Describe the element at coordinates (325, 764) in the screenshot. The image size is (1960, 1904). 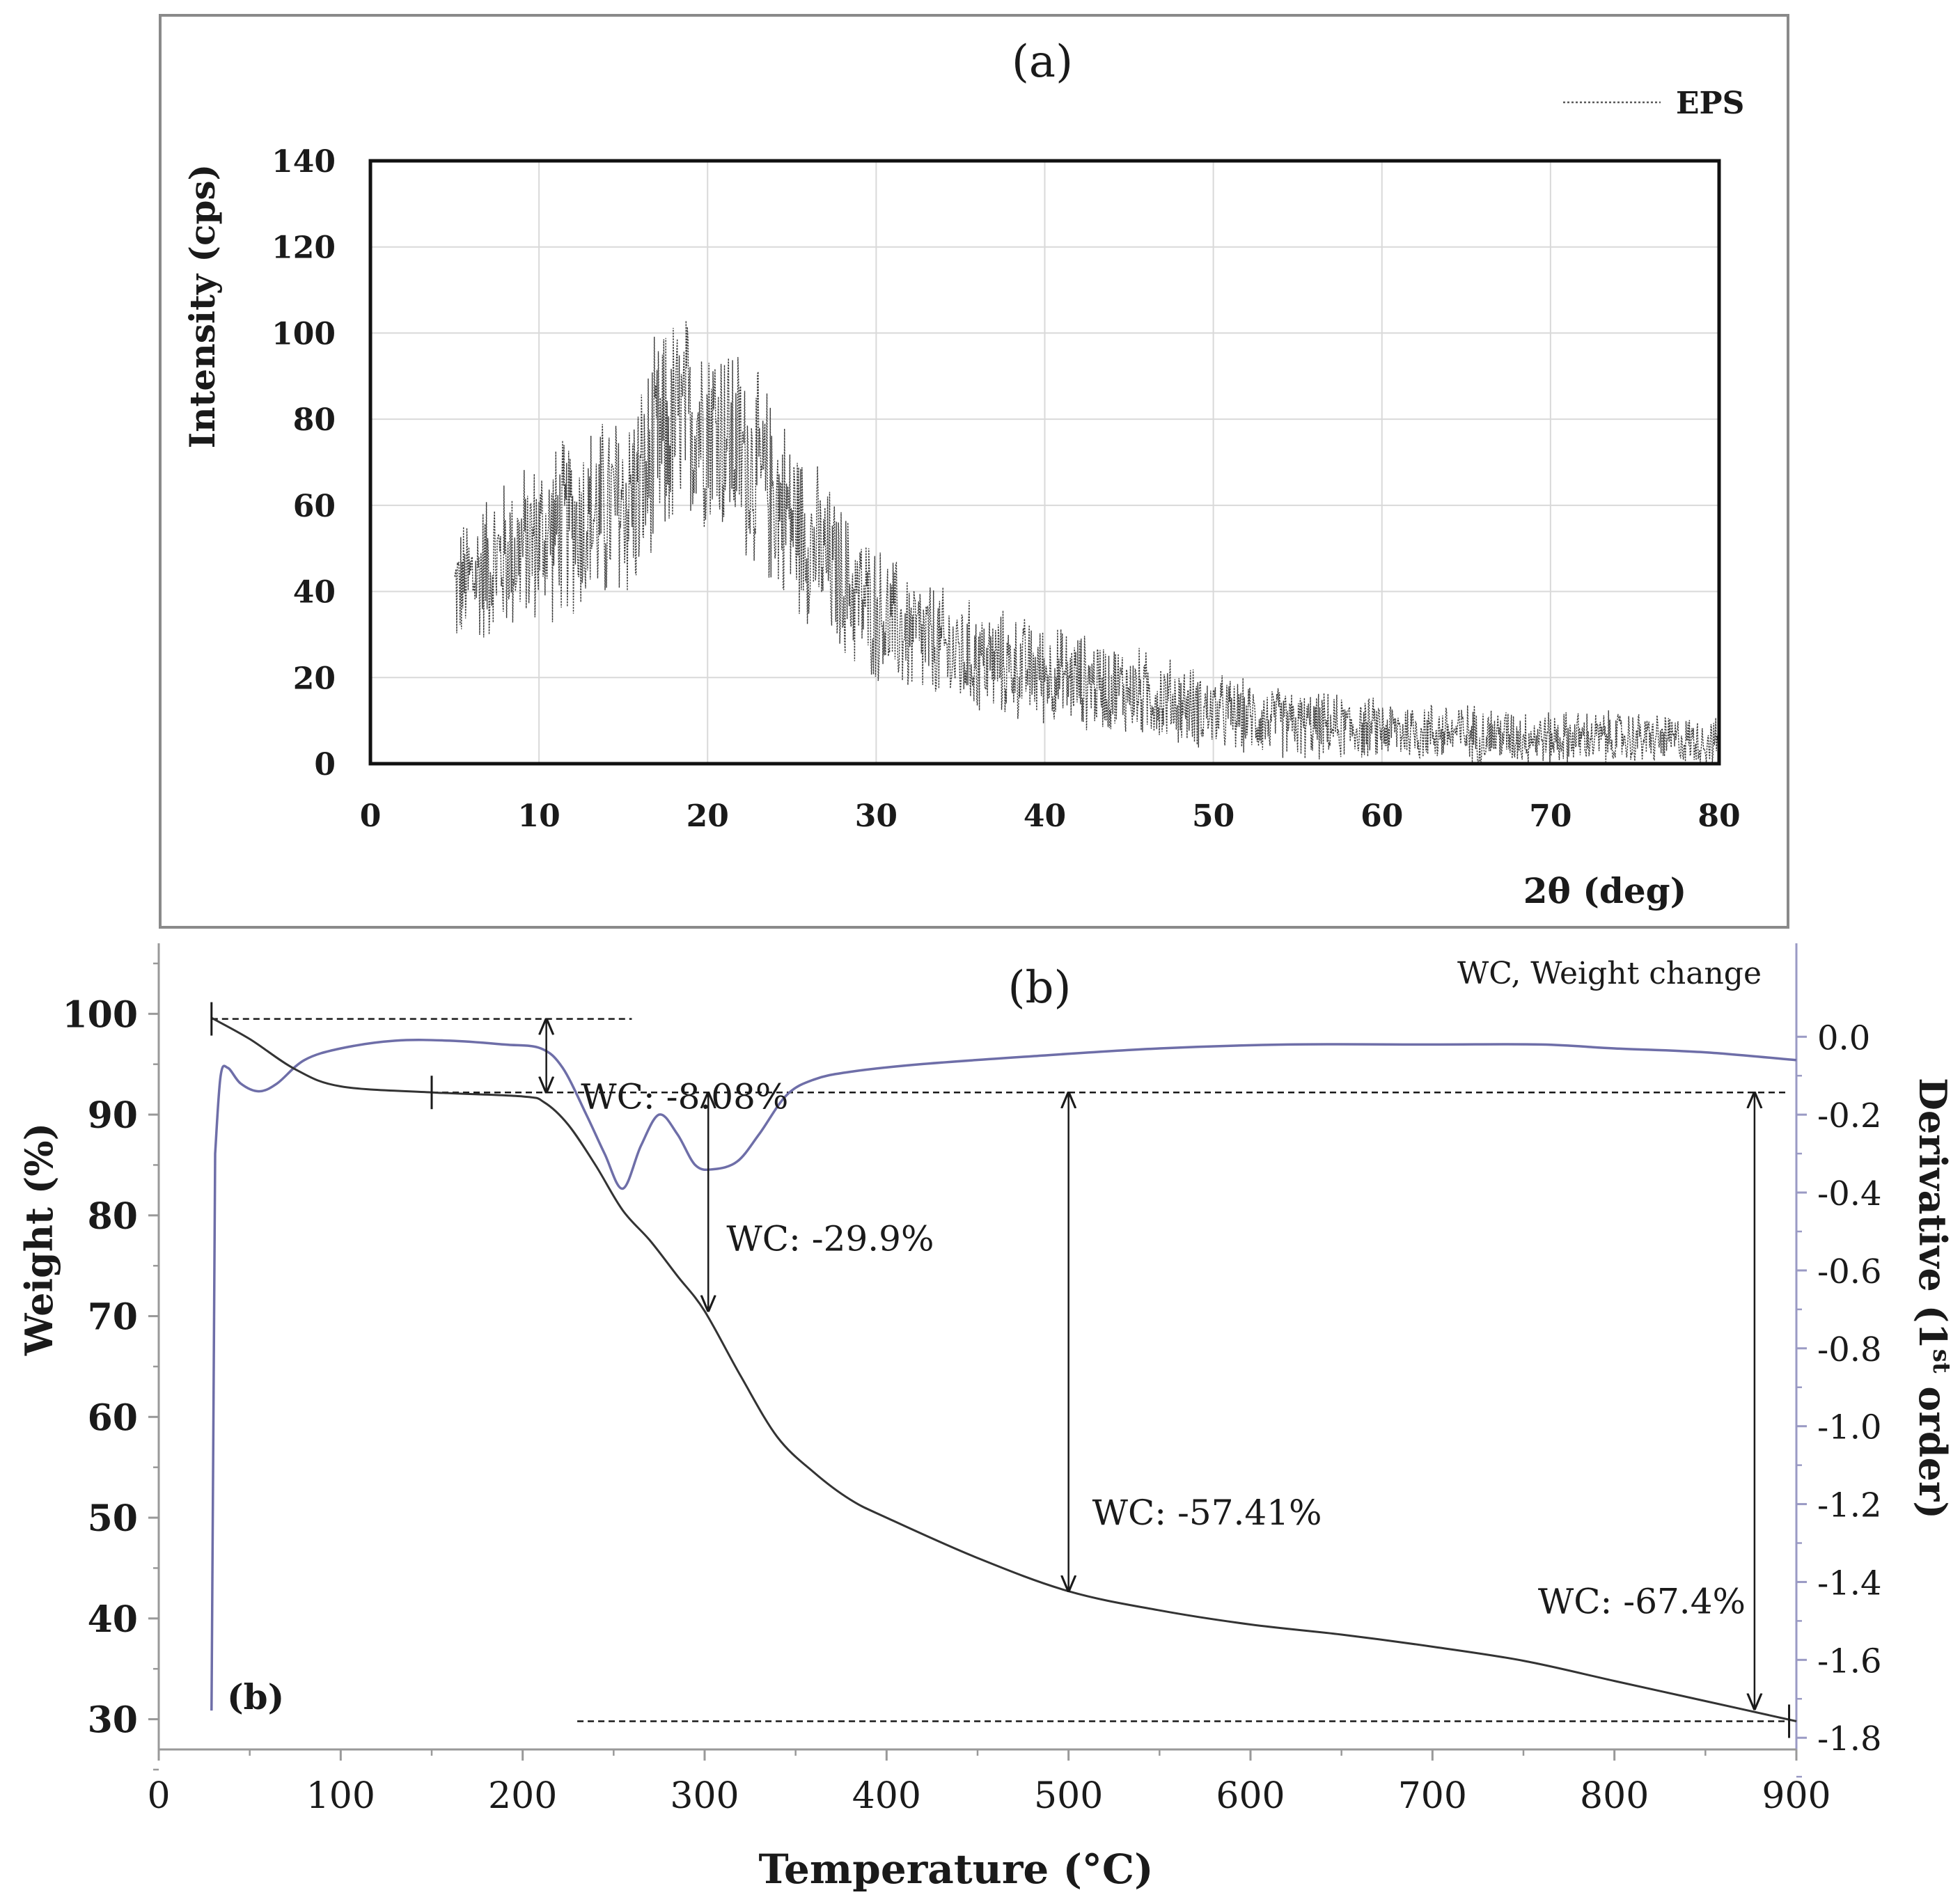
I see `a-y-tick-0: 0` at that location.